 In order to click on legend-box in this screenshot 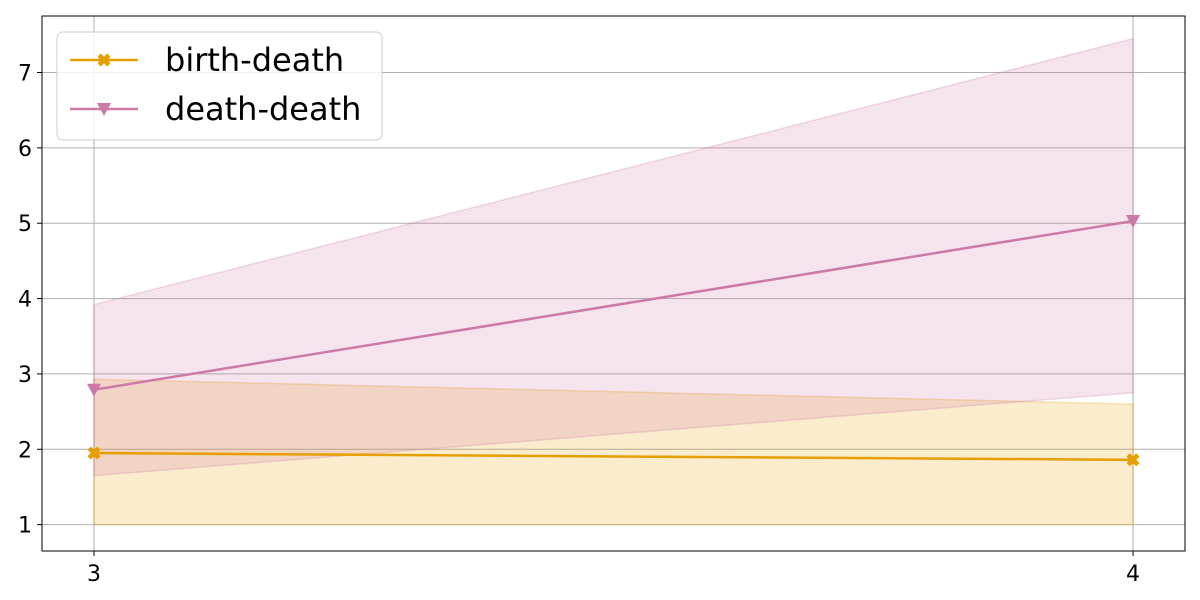, I will do `click(219, 86)`.